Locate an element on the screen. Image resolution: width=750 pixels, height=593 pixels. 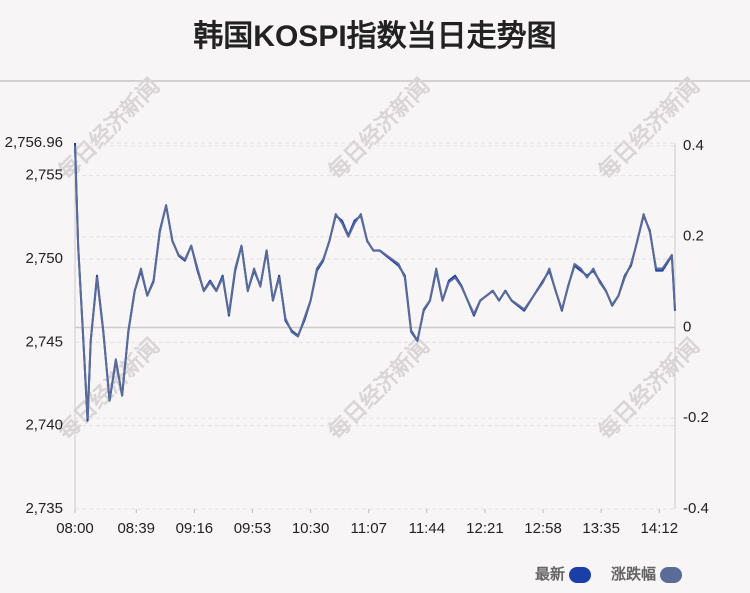
x-tick-label: 08:00 is located at coordinates (75, 528).